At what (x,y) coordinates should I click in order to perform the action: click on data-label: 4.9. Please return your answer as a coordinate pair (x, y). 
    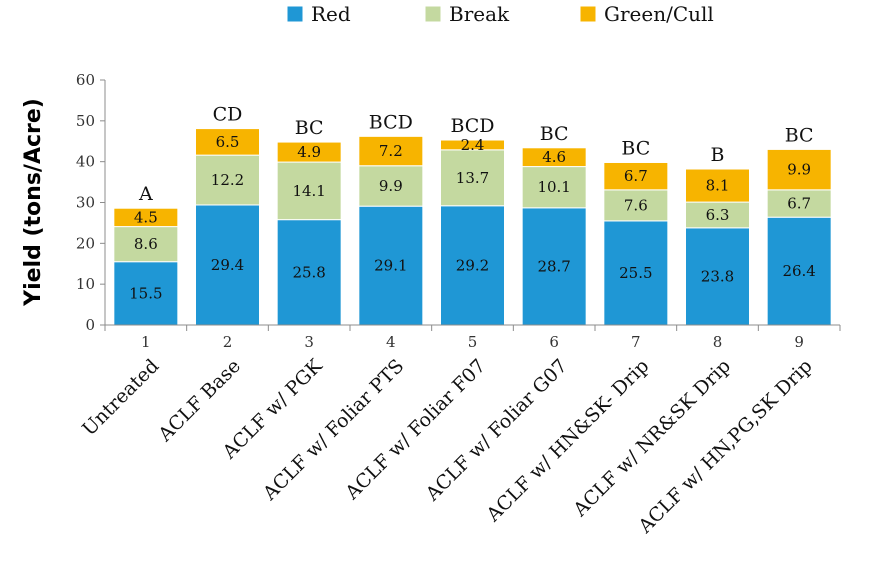
    Looking at the image, I should click on (309, 152).